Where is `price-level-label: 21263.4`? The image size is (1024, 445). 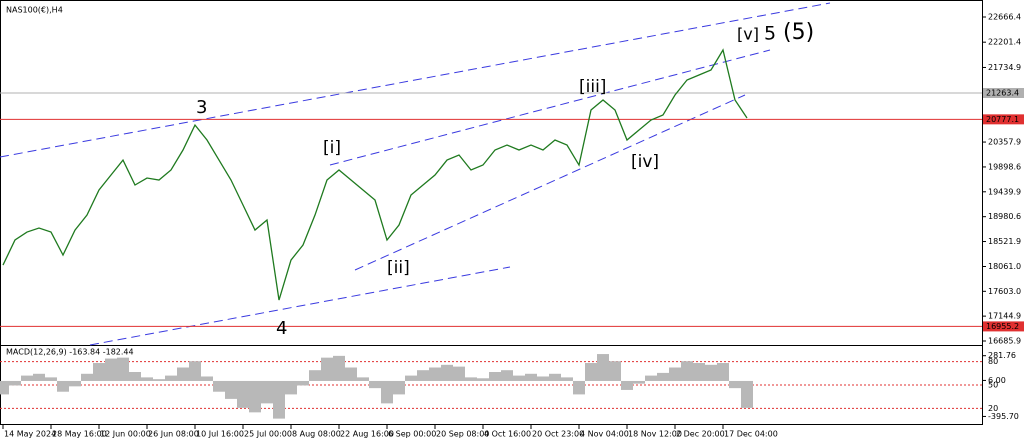
price-level-label: 21263.4 is located at coordinates (1002, 93).